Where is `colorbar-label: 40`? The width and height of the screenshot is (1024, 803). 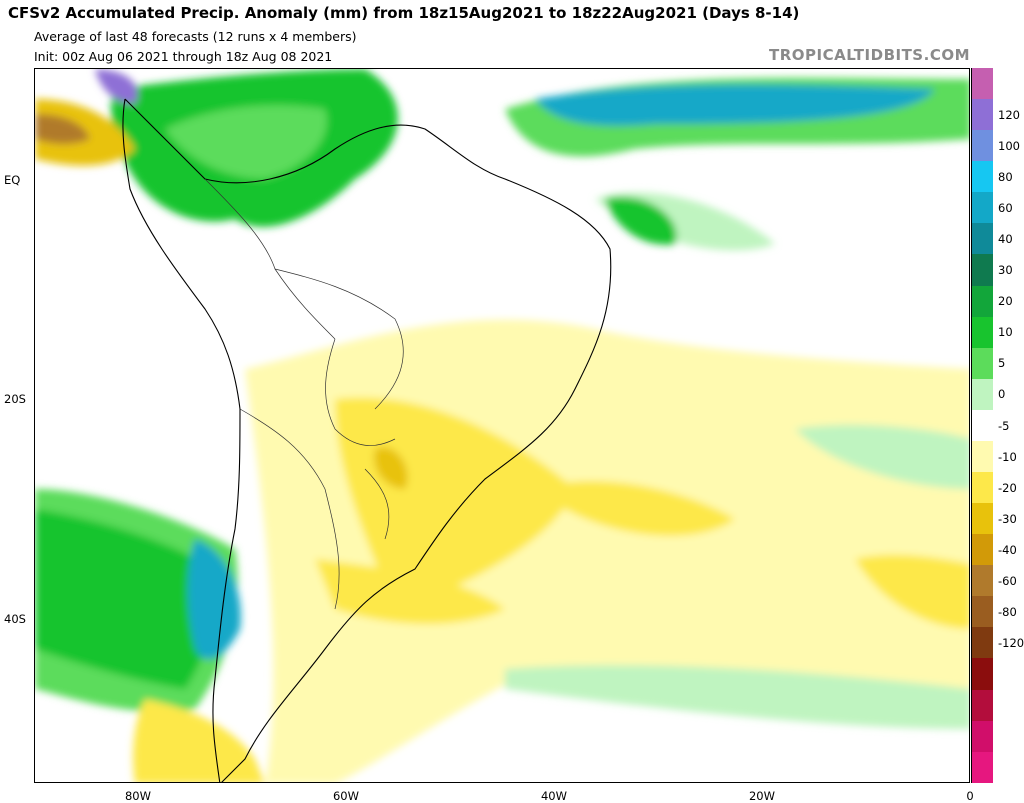
colorbar-label: 40 is located at coordinates (1005, 238).